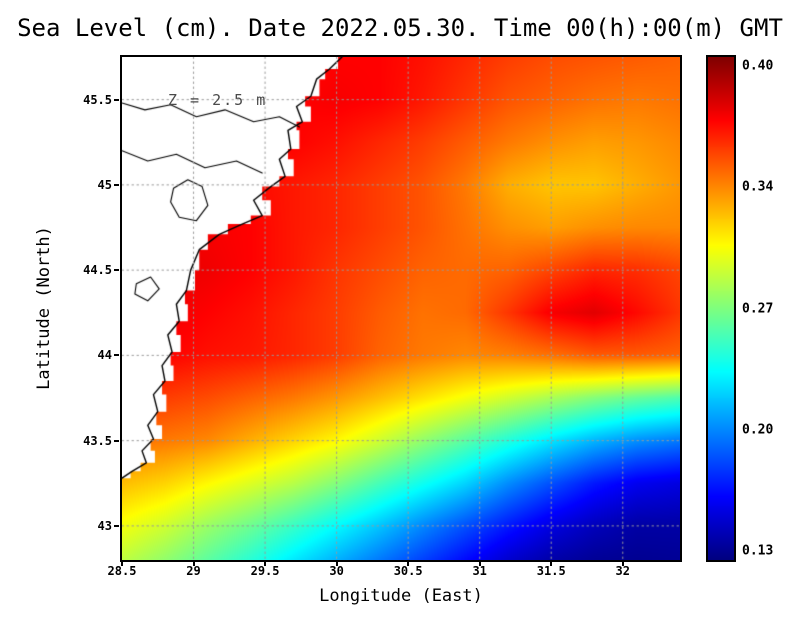 This screenshot has height=618, width=800. Describe the element at coordinates (758, 308) in the screenshot. I see `colorbar-label: 0.27` at that location.